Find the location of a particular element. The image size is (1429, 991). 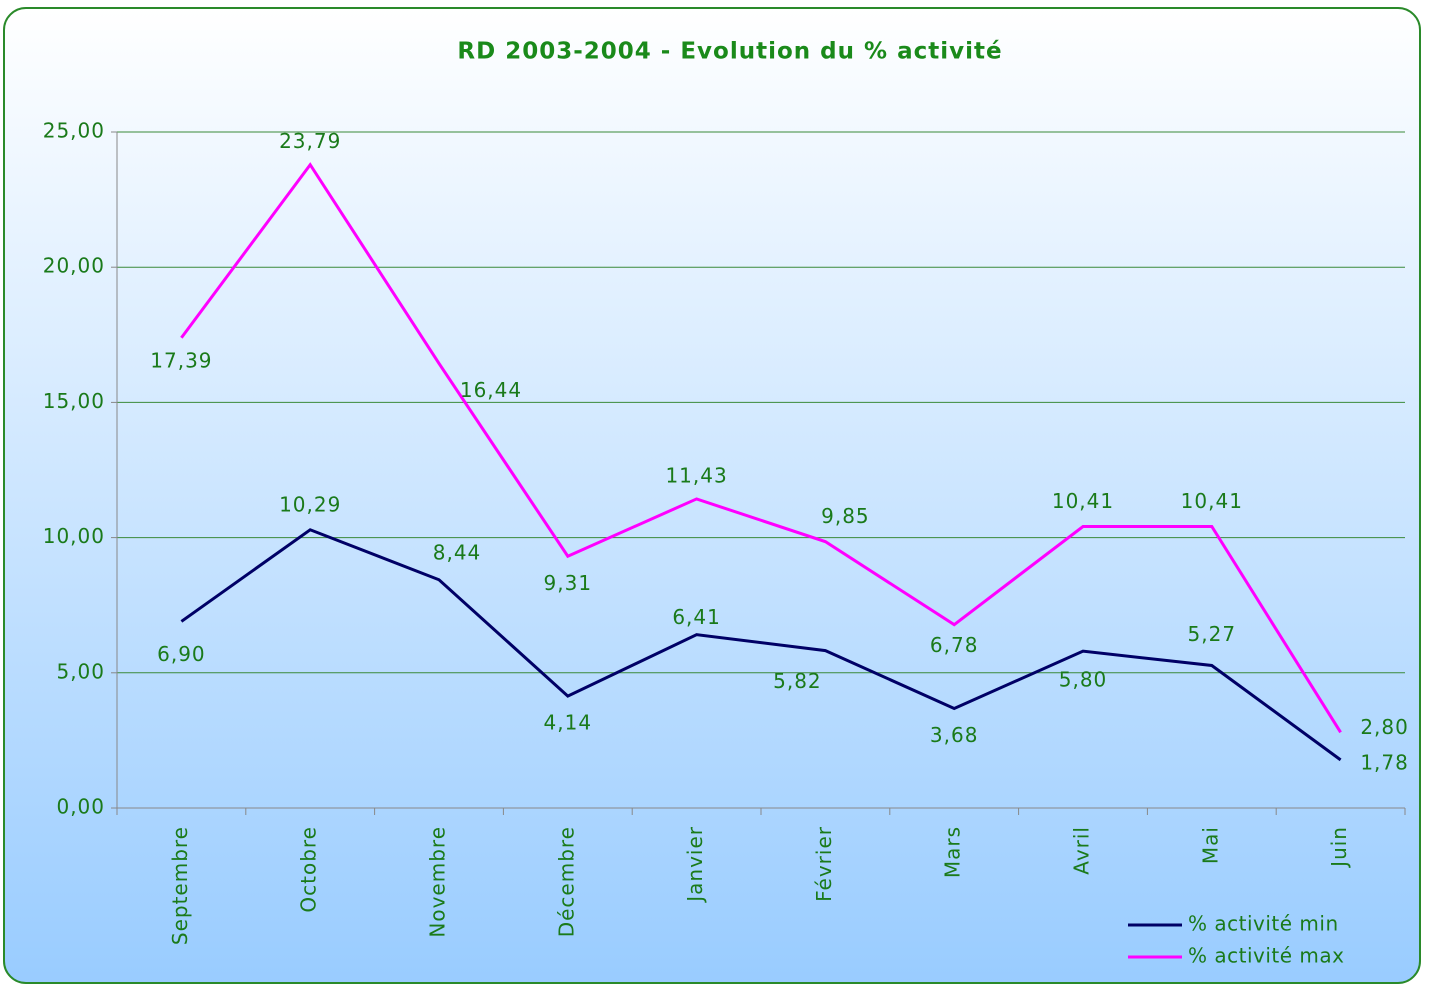

x-tick-label: Mai is located at coordinates (1210, 845).